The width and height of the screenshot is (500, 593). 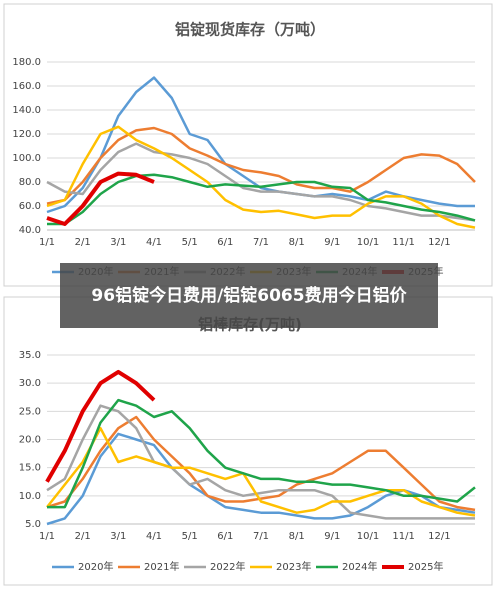 What do you see at coordinates (227, 566) in the screenshot?
I see `legend-label: 2022年` at bounding box center [227, 566].